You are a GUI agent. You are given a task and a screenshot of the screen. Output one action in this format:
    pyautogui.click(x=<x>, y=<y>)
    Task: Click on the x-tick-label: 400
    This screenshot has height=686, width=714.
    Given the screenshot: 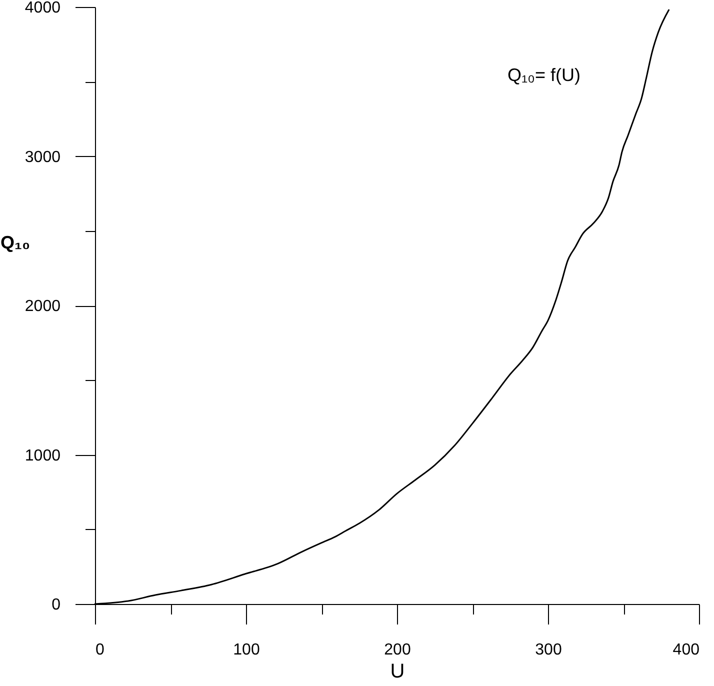 What is the action you would take?
    pyautogui.click(x=686, y=650)
    